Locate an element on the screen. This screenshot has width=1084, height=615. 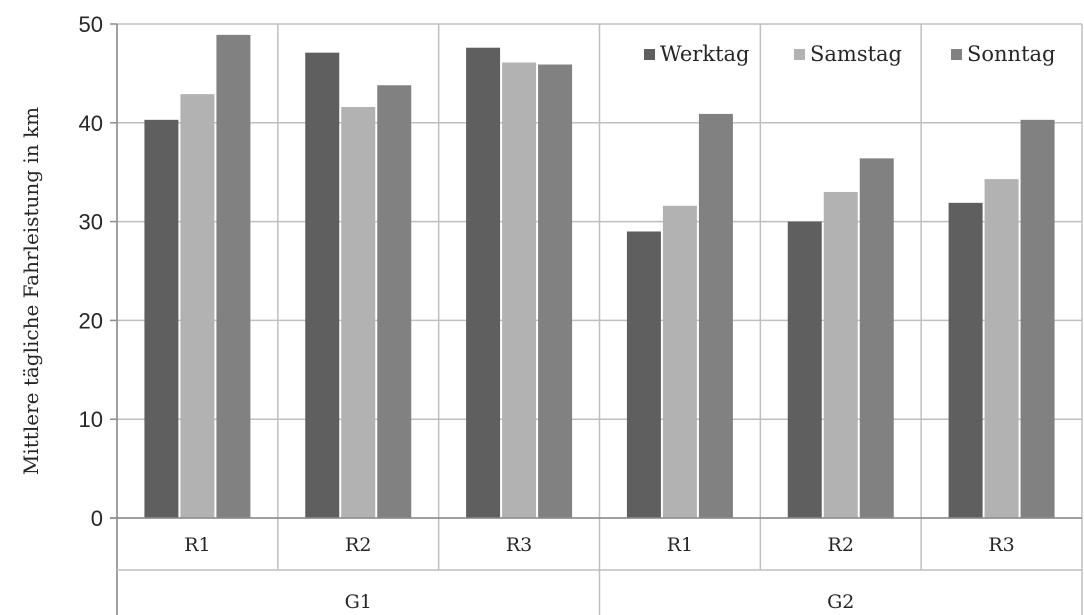
legend-swatch-sonntag is located at coordinates (956, 54).